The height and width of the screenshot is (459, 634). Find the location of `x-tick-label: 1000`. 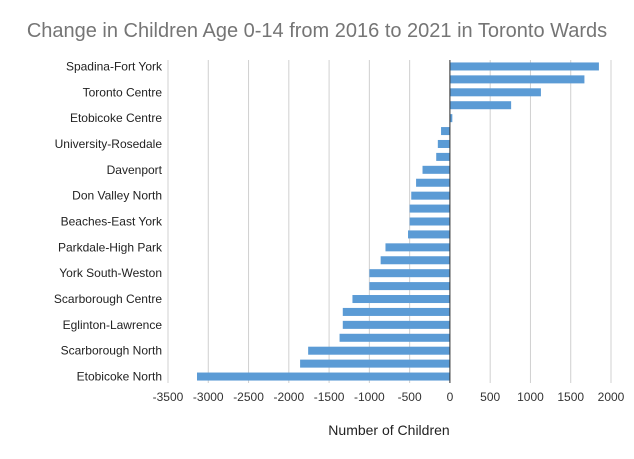

x-tick-label: 1000 is located at coordinates (530, 397).